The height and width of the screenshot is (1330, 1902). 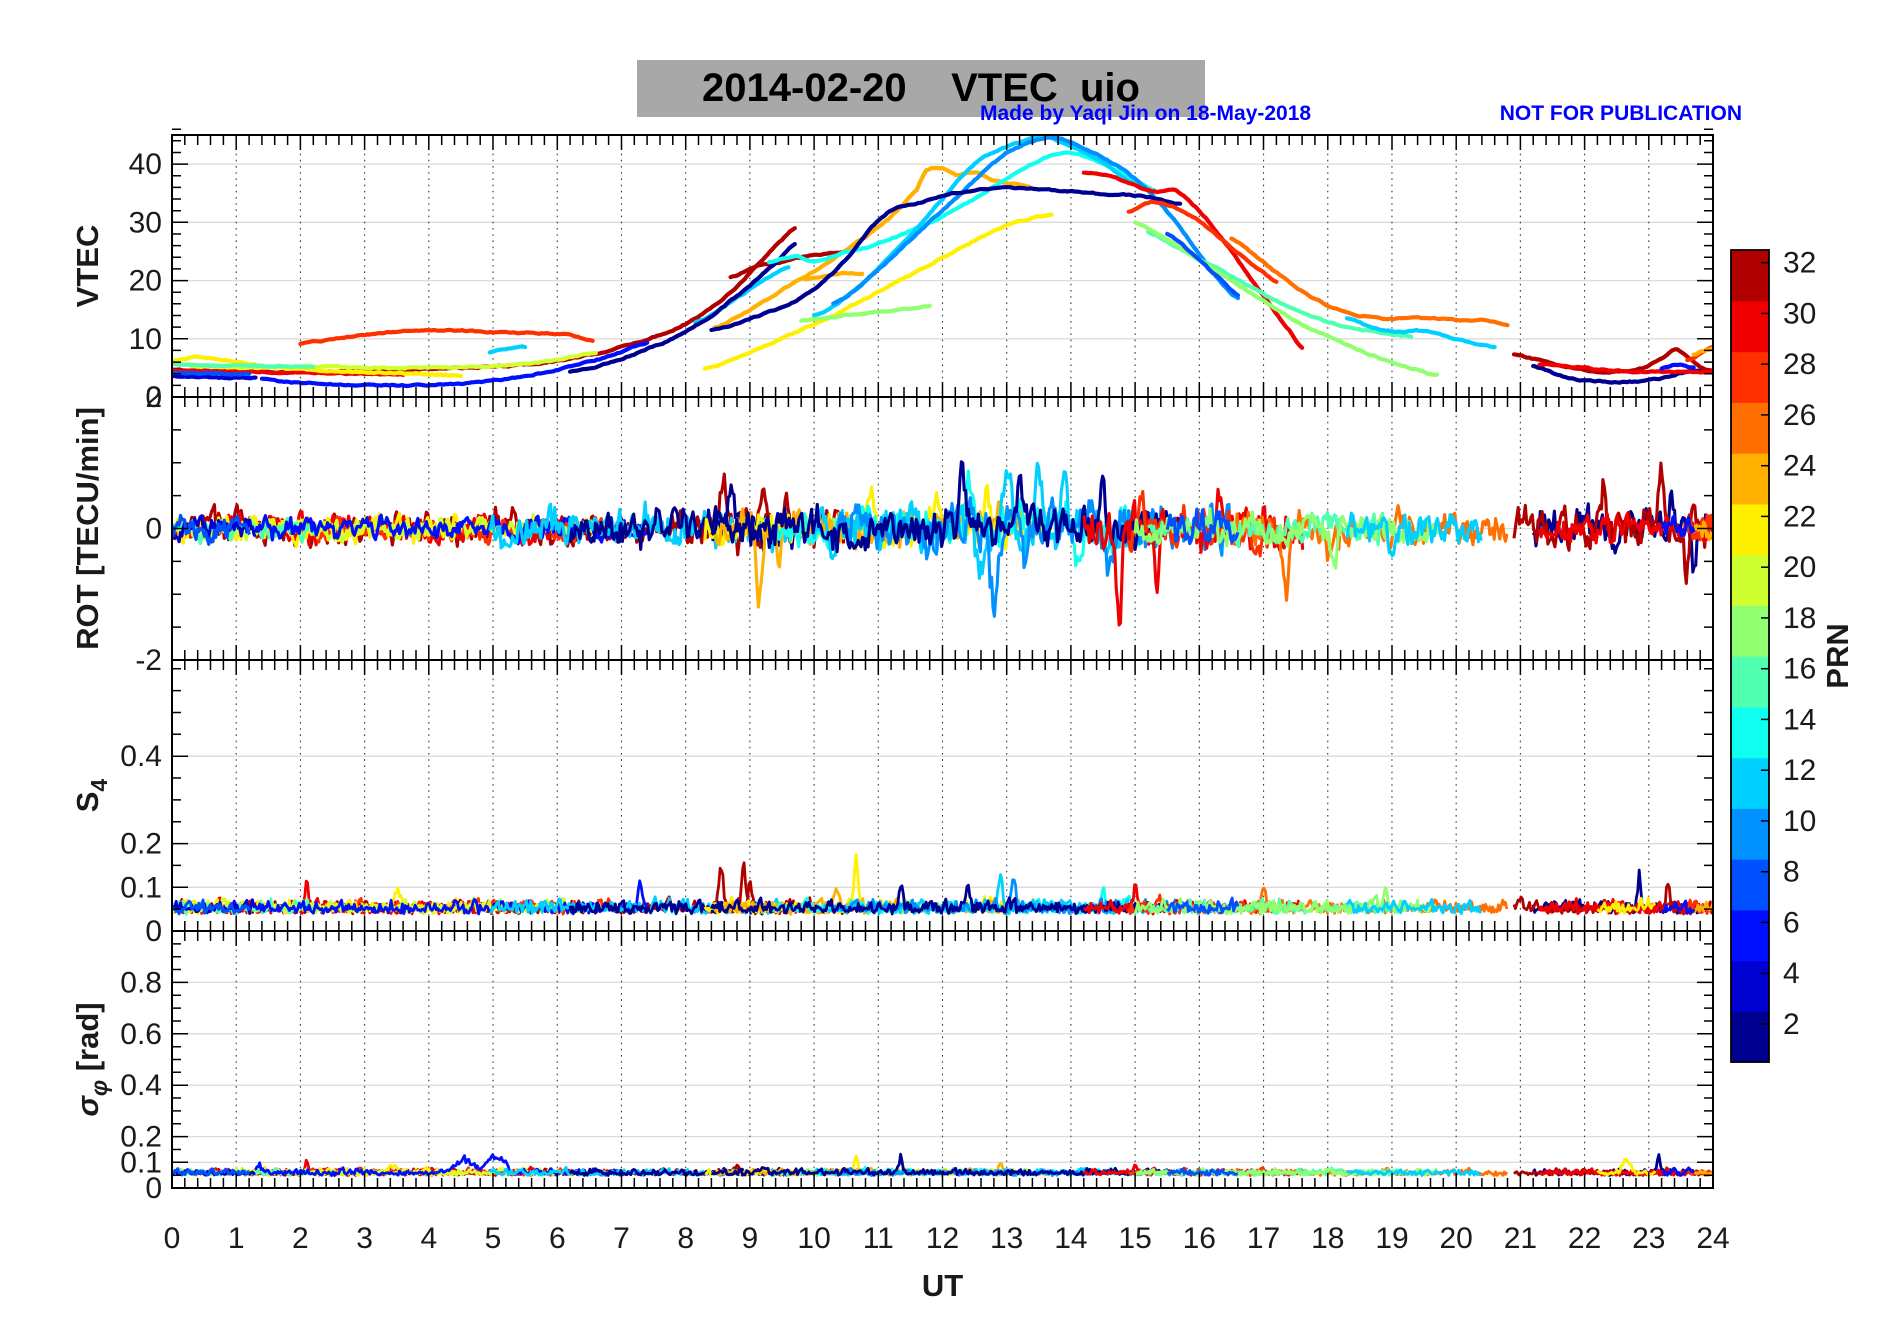 What do you see at coordinates (1799, 466) in the screenshot?
I see `colorbar-tick-label: 24` at bounding box center [1799, 466].